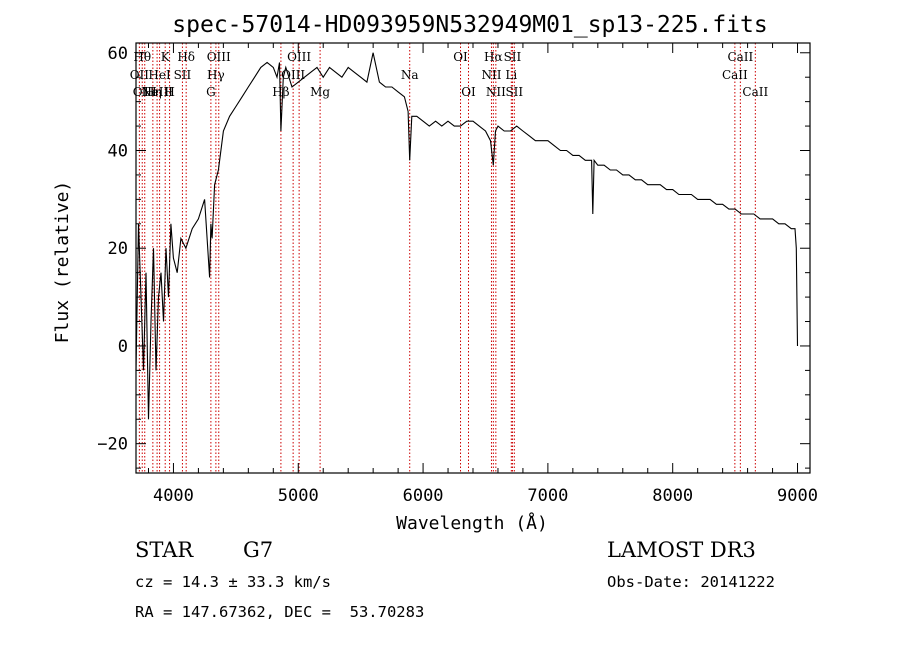 Image resolution: width=900 pixels, height=649 pixels. Describe the element at coordinates (169, 92) in the screenshot. I see `line-label: H` at that location.